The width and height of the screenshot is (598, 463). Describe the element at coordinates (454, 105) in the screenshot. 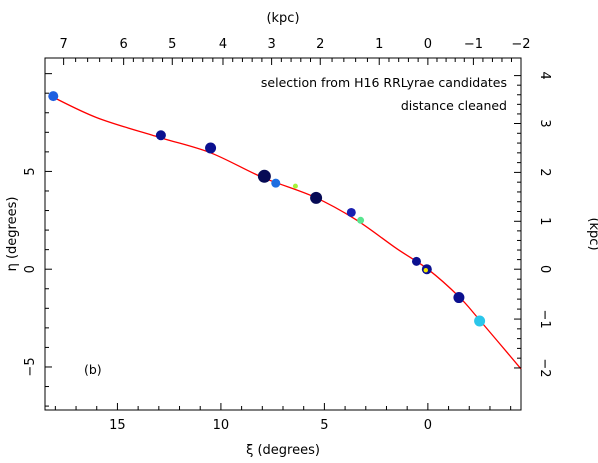

I see `annotation-line-2: distance cleaned` at that location.